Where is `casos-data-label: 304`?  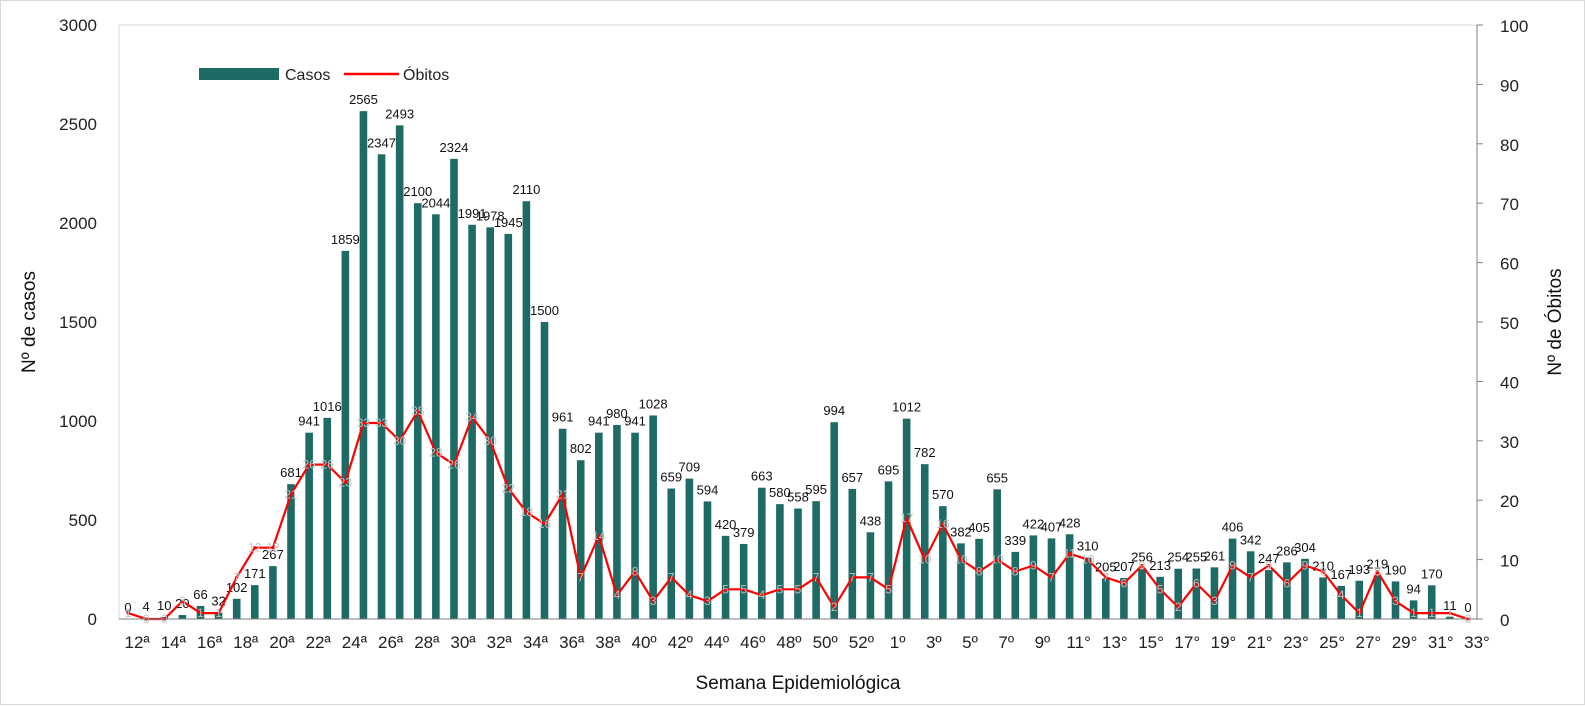 casos-data-label: 304 is located at coordinates (1305, 547).